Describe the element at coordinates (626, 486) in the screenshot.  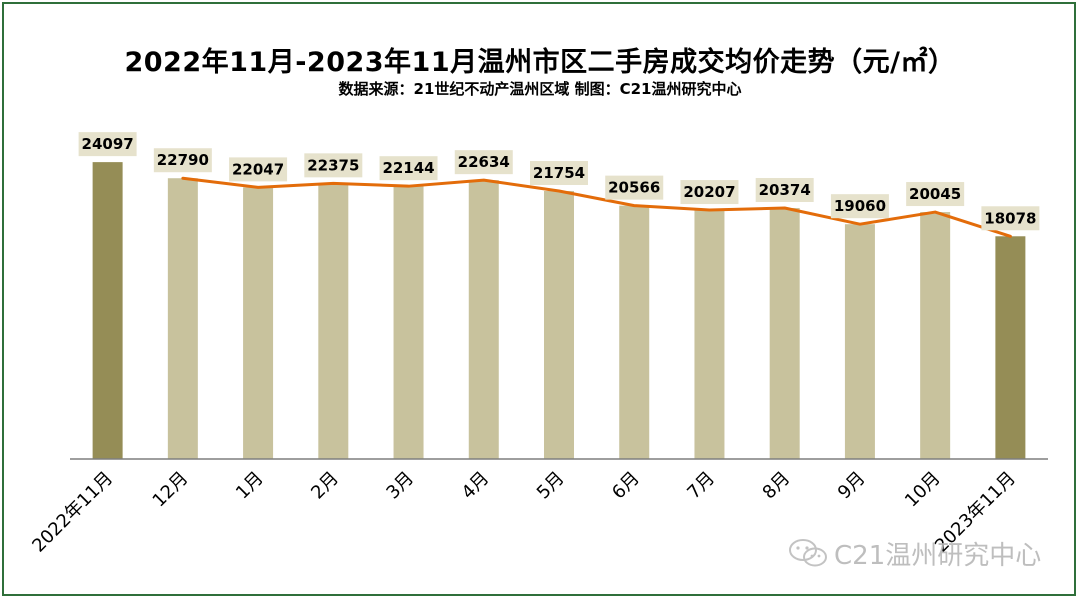
I see `x-tick-label: 6月` at that location.